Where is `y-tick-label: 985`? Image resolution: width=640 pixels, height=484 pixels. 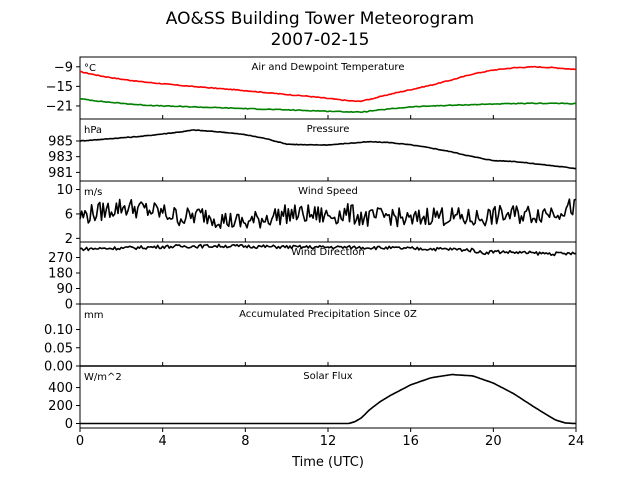 y-tick-label: 985 is located at coordinates (60, 141).